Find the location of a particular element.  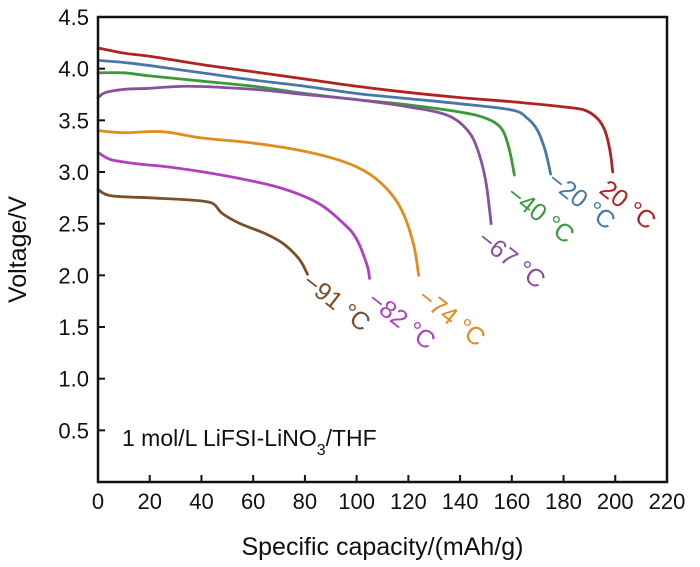

y-tick-label: 2.5 is located at coordinates (73, 224).